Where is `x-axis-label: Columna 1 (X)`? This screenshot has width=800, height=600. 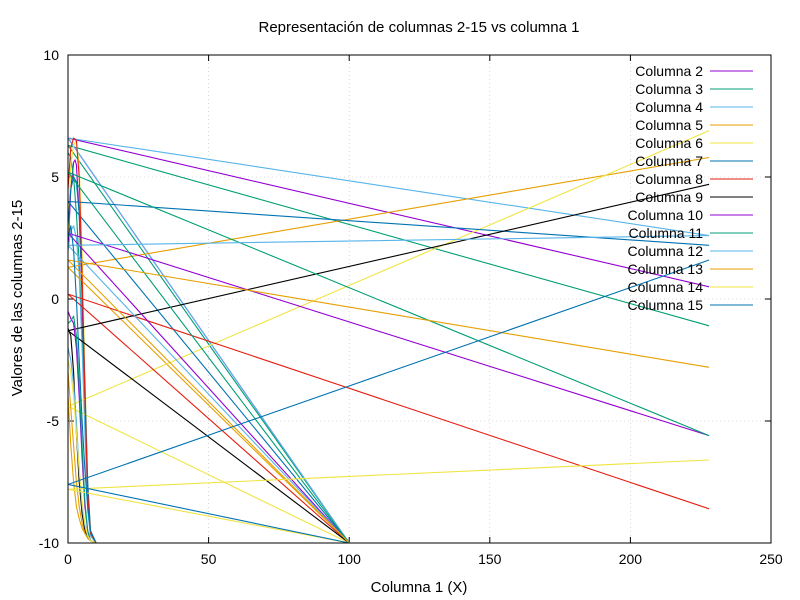 x-axis-label: Columna 1 (X) is located at coordinates (419, 587).